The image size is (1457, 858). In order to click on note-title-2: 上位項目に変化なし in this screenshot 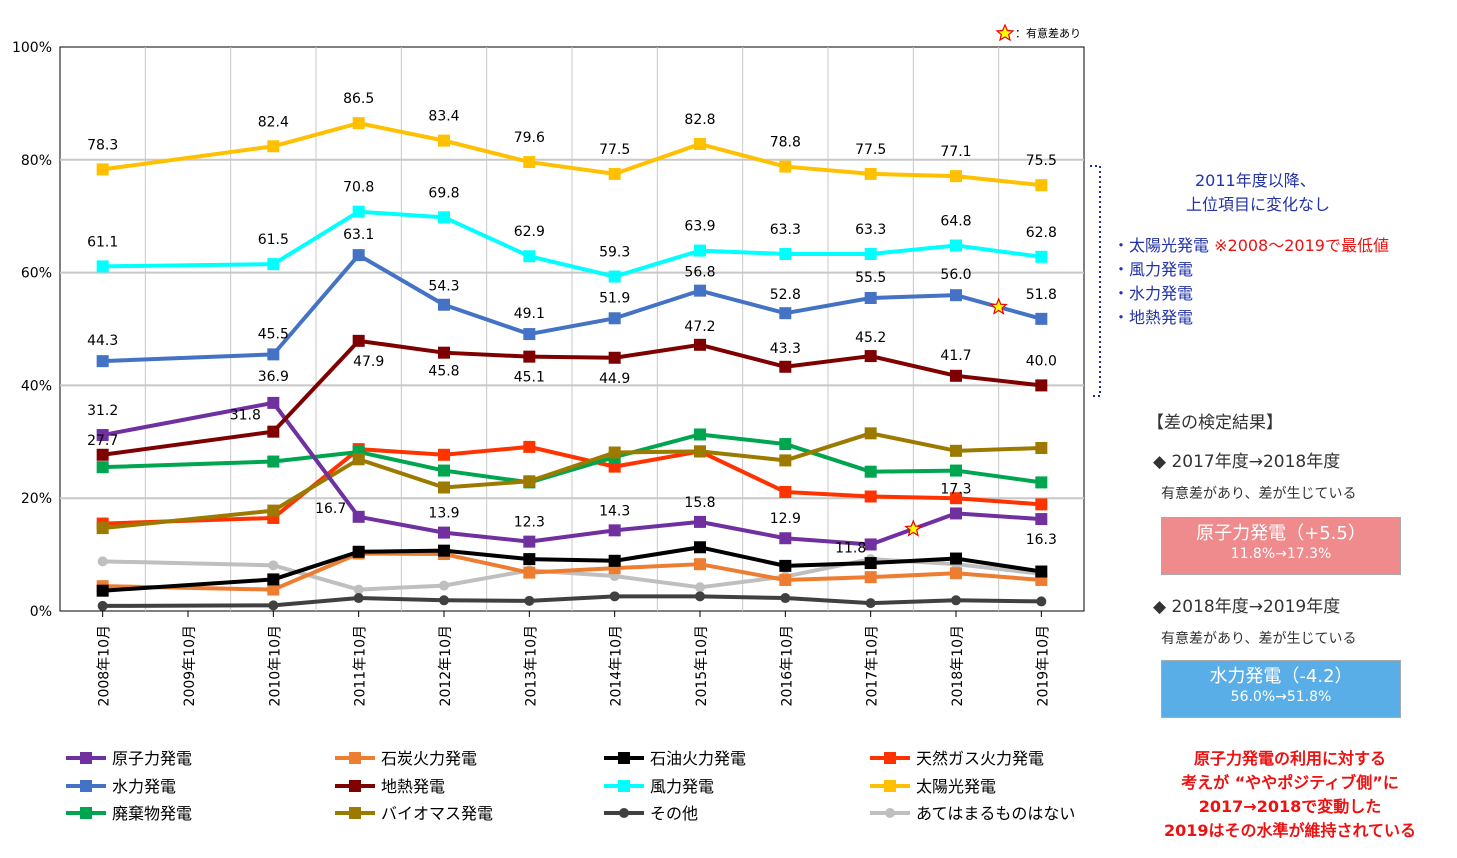, I will do `click(1258, 204)`.